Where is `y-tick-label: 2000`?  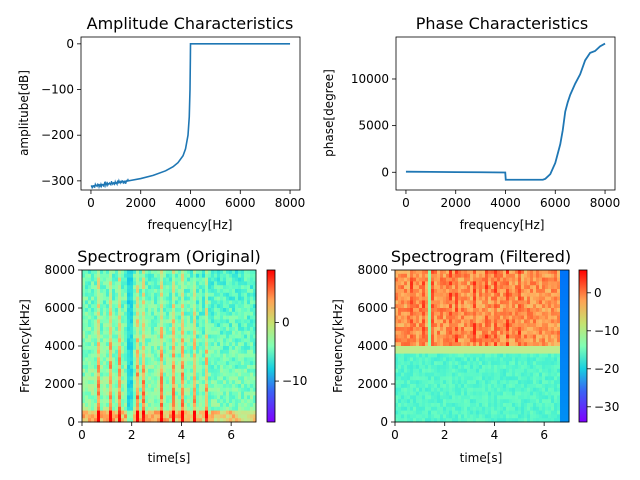
y-tick-label: 2000 is located at coordinates (59, 384).